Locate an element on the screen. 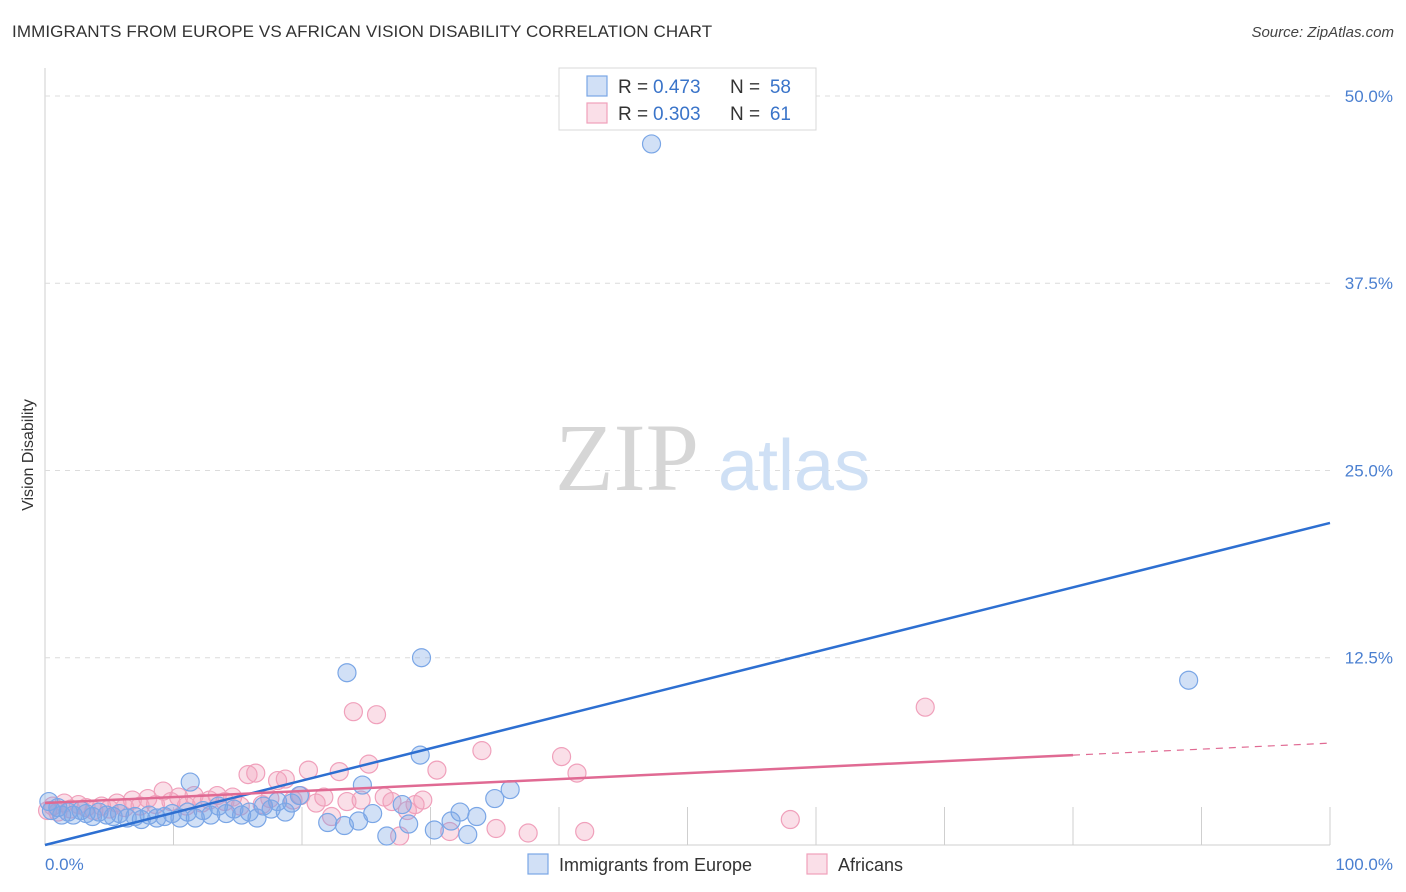 Image resolution: width=1406 pixels, height=892 pixels. bottom-legend-label: Africans is located at coordinates (870, 865).